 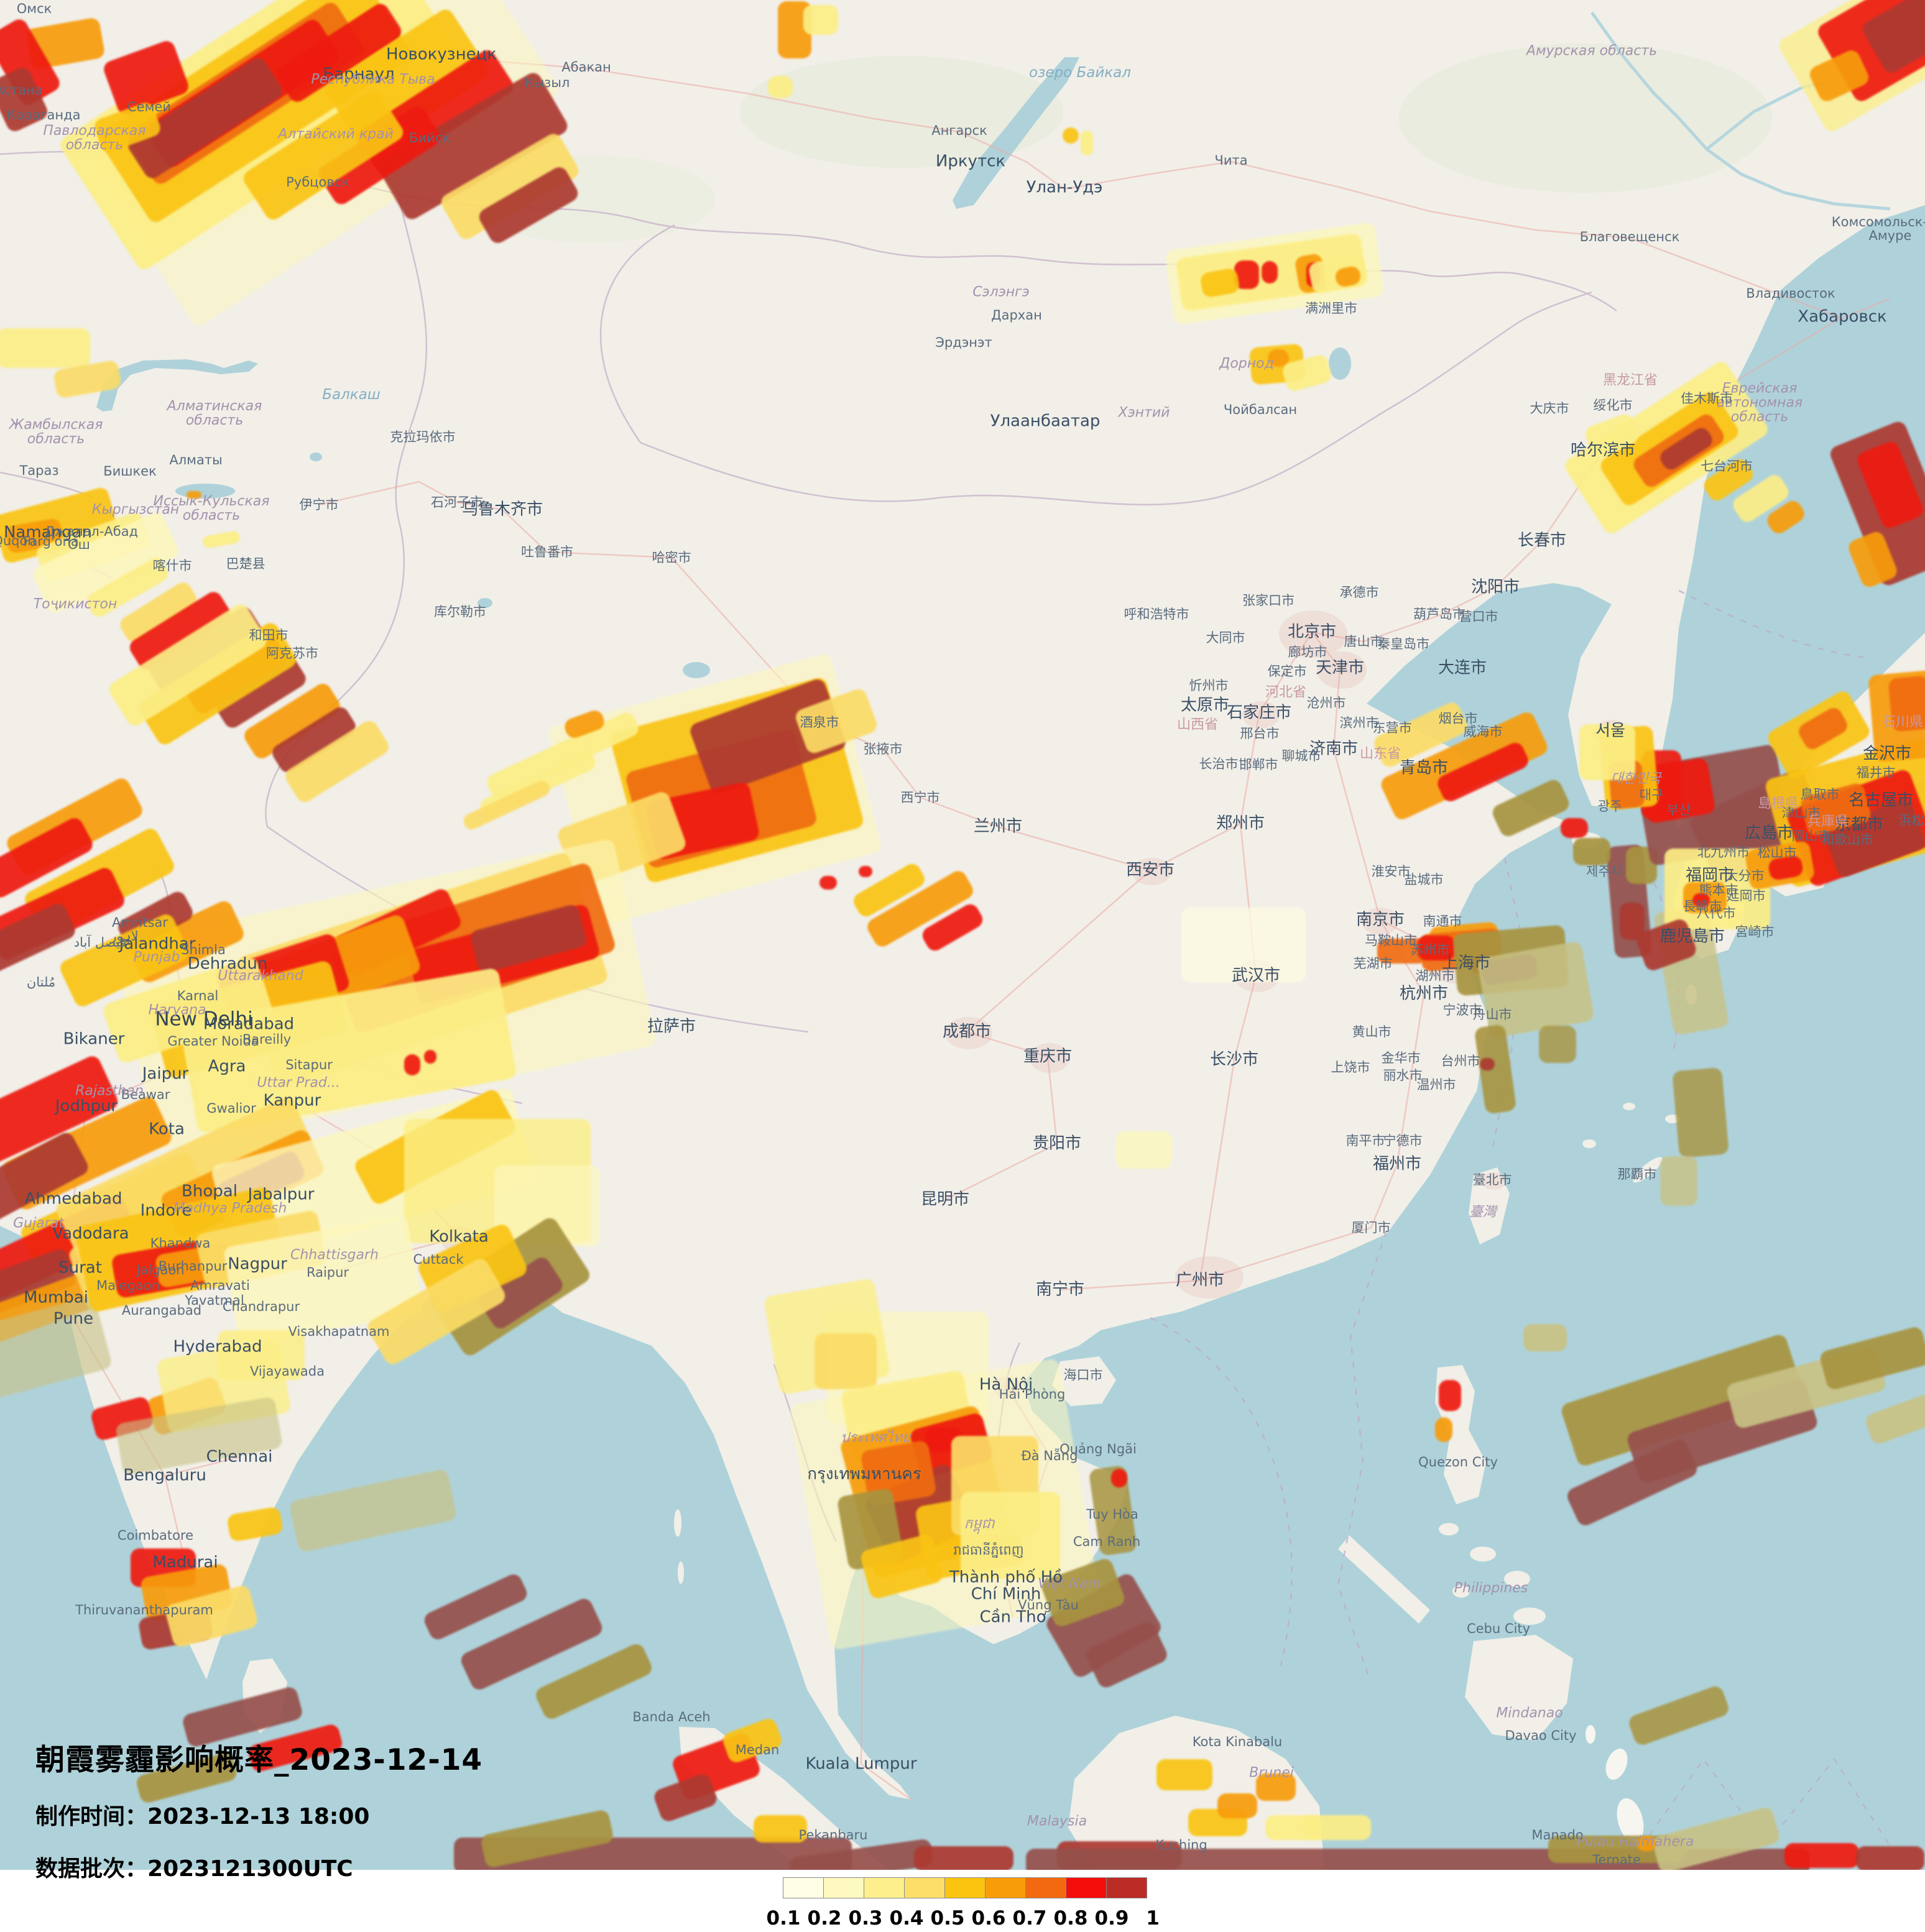 I want to click on map-label: Malegaon, so click(x=128, y=1285).